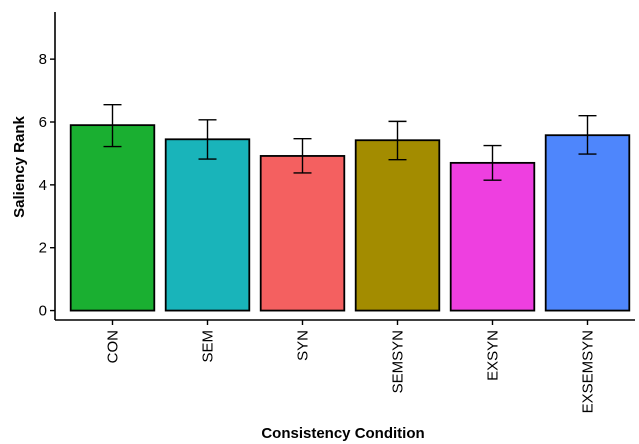  Describe the element at coordinates (492, 236) in the screenshot. I see `bar-exsyn` at that location.